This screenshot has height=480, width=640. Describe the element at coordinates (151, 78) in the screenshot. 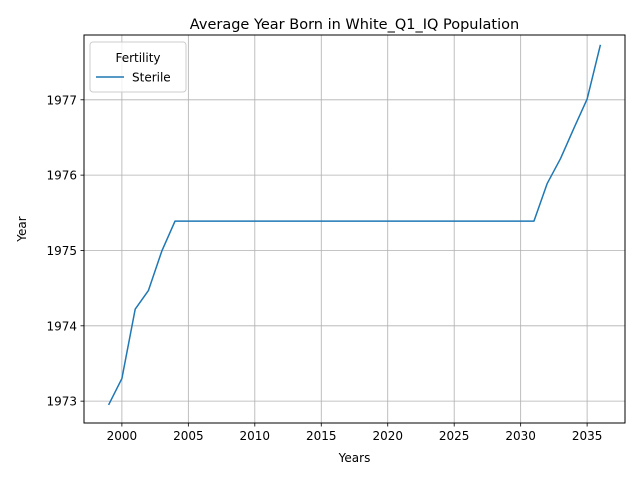

I see `legend-label-sterile: Sterile` at that location.